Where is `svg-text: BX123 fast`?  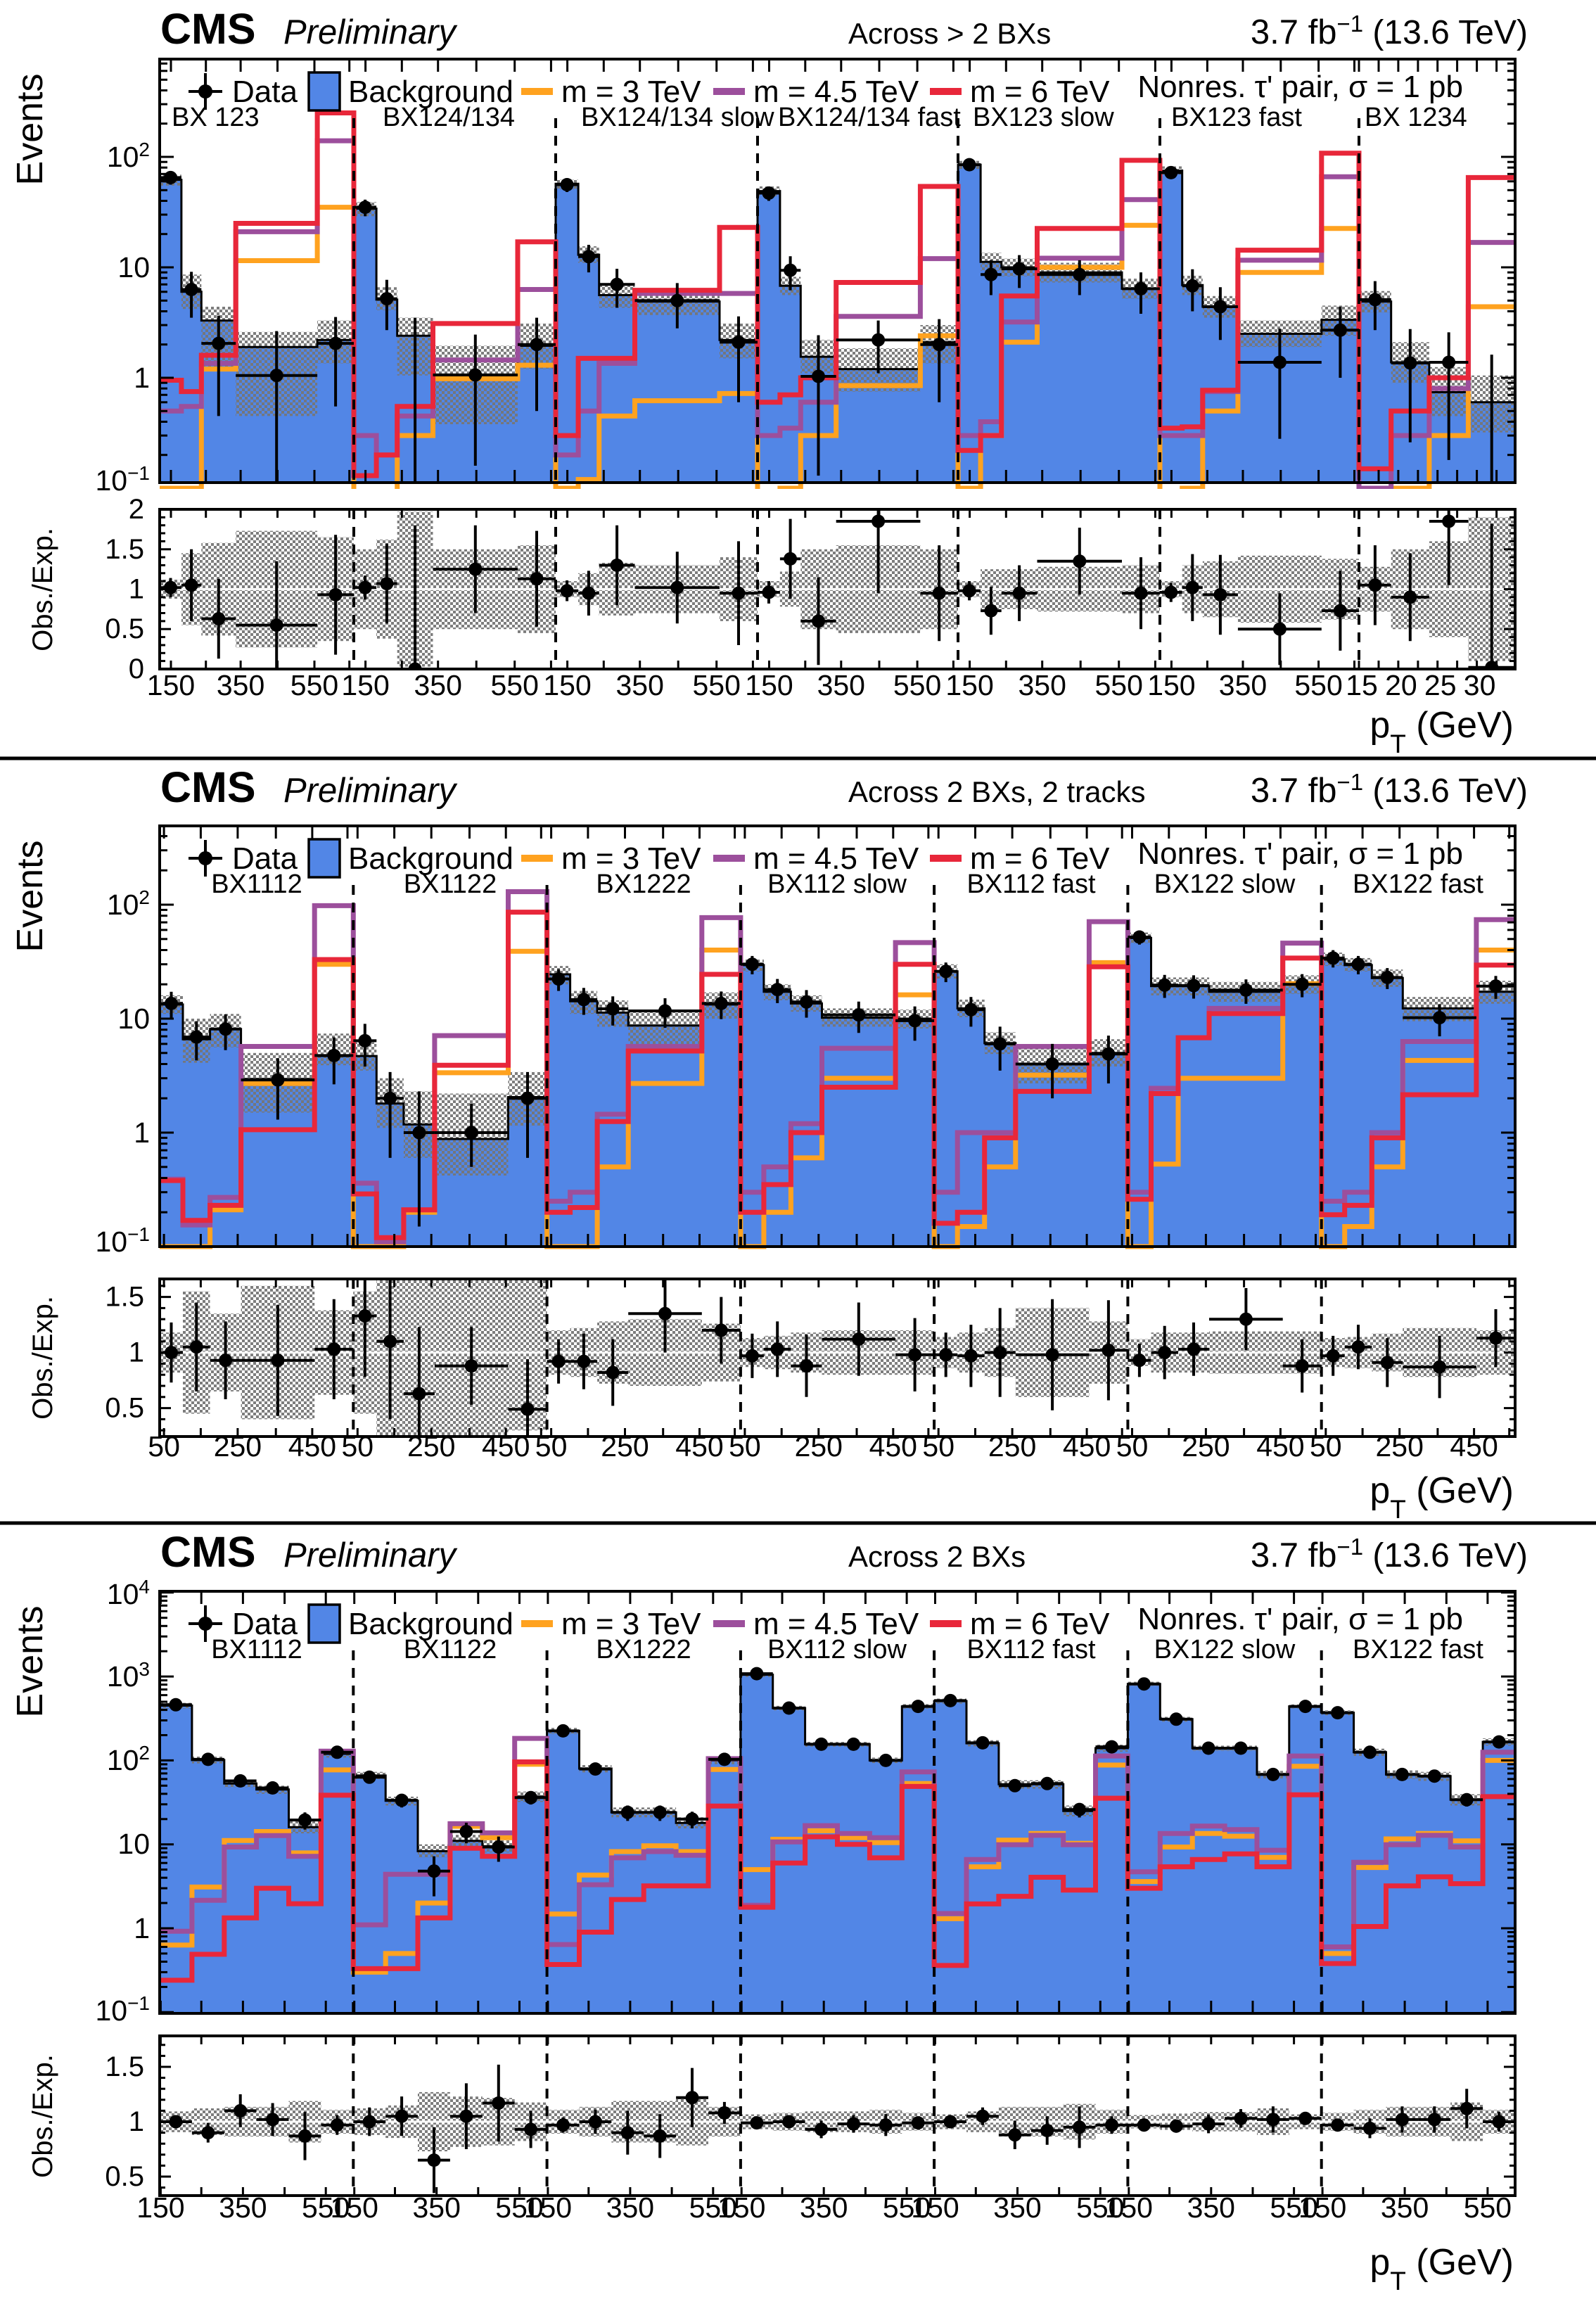 svg-text: BX123 fast is located at coordinates (1236, 117).